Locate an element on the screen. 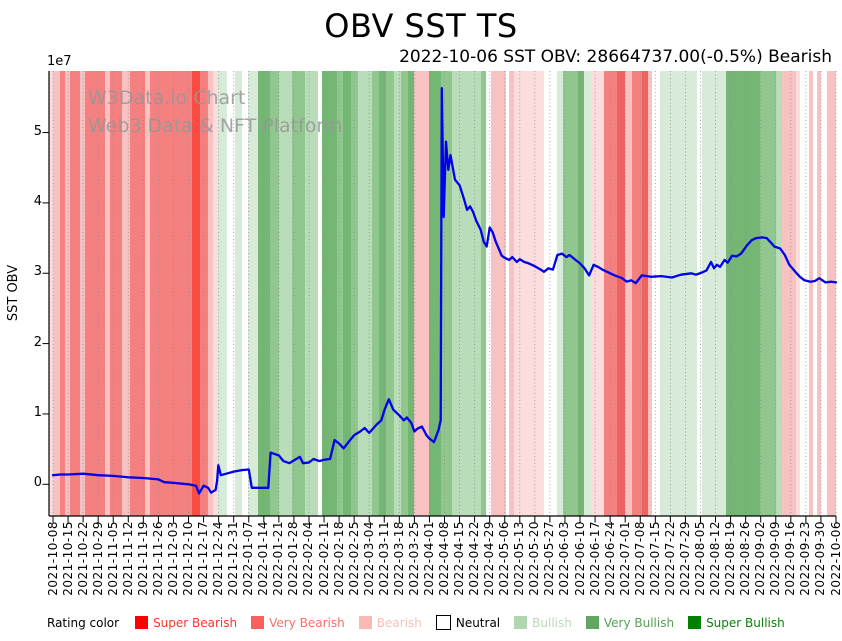 The image size is (842, 641). x-tick-label: 2021-12-10 is located at coordinates (188, 558).